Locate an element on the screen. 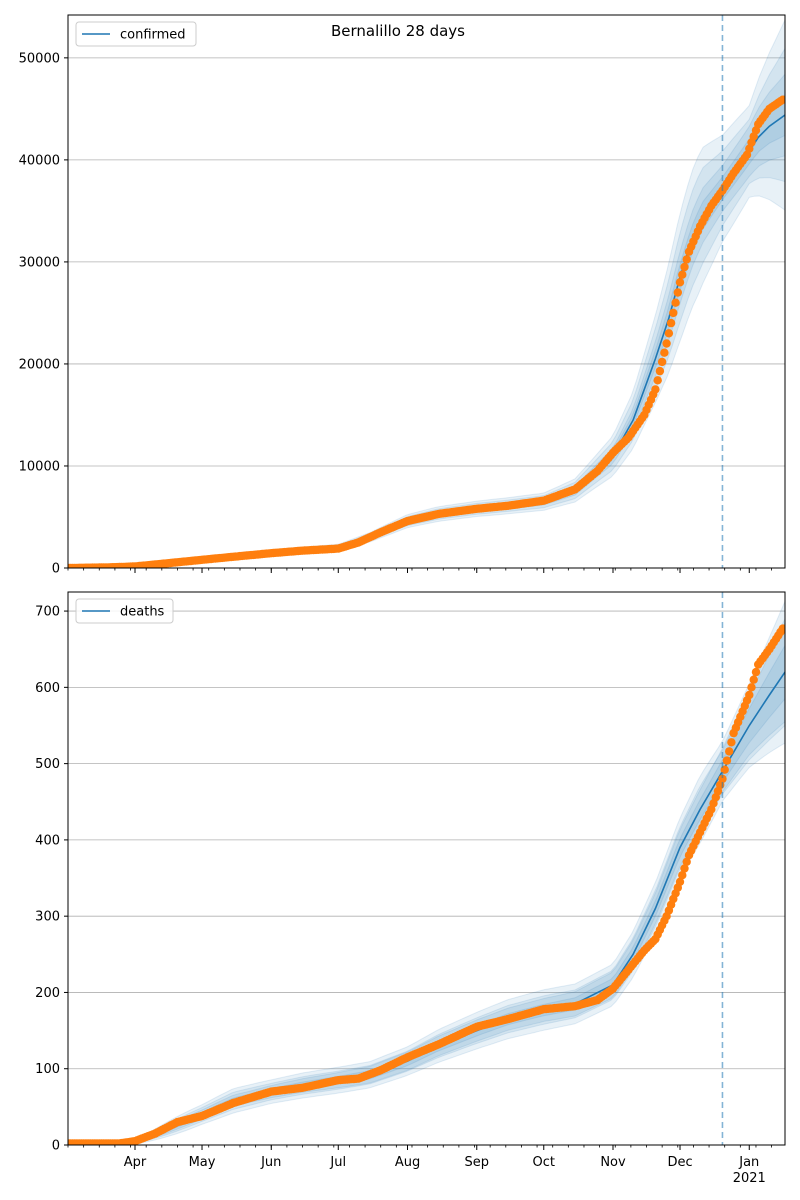 This screenshot has width=800, height=1200. y-tick-label: 10000 is located at coordinates (39, 466).